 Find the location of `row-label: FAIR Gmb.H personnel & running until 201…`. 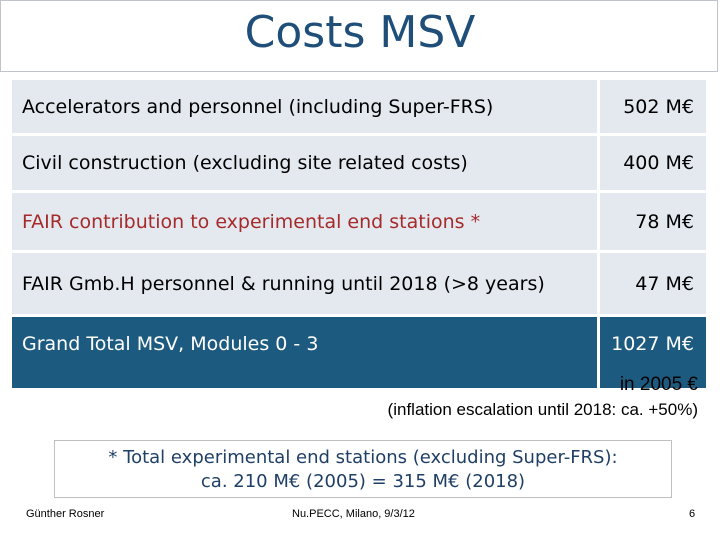

row-label: FAIR Gmb.H personnel & running until 201… is located at coordinates (306, 284).